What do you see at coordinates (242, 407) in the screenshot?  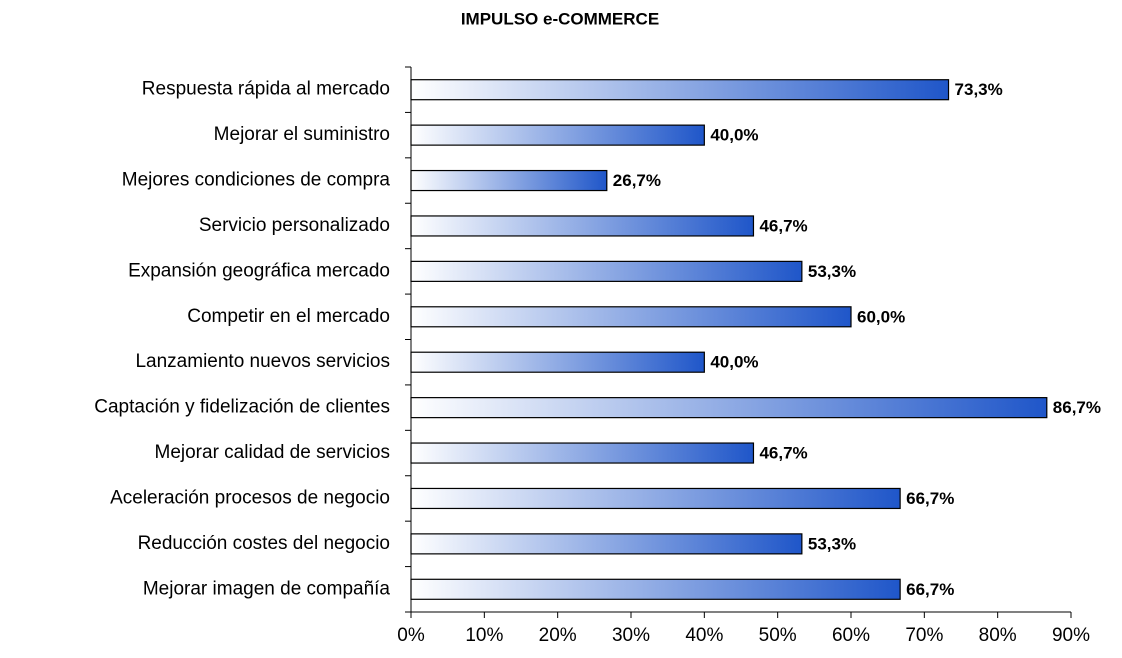 I see `category-label: Captación y fidelización de clientes` at bounding box center [242, 407].